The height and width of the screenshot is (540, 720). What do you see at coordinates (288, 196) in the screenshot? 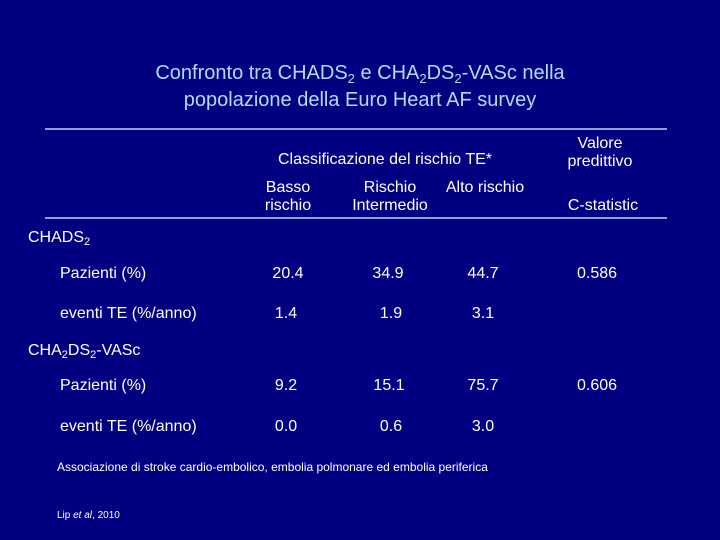
I see `low-risk-header: Basso rischio` at bounding box center [288, 196].